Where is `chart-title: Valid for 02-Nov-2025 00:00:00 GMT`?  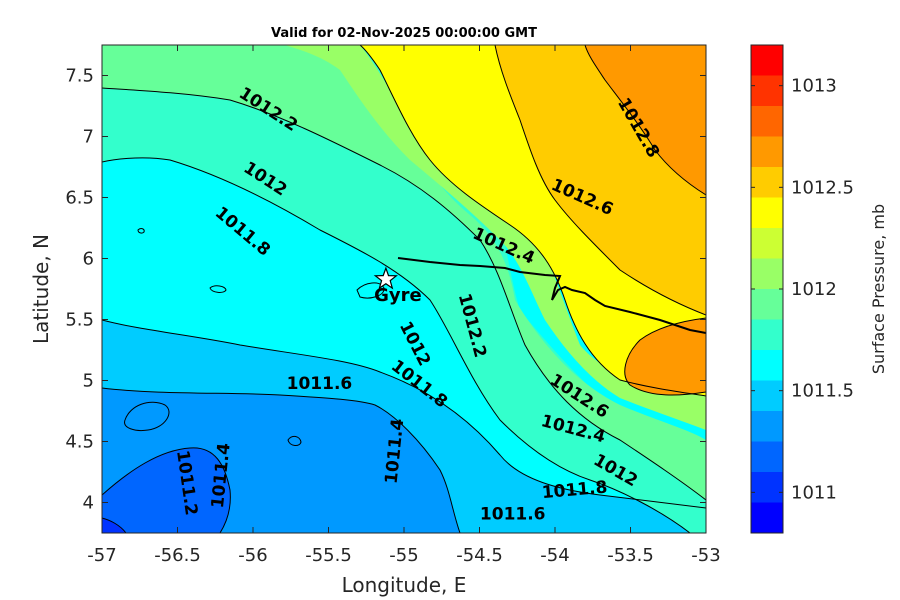
chart-title: Valid for 02-Nov-2025 00:00:00 GMT is located at coordinates (404, 33).